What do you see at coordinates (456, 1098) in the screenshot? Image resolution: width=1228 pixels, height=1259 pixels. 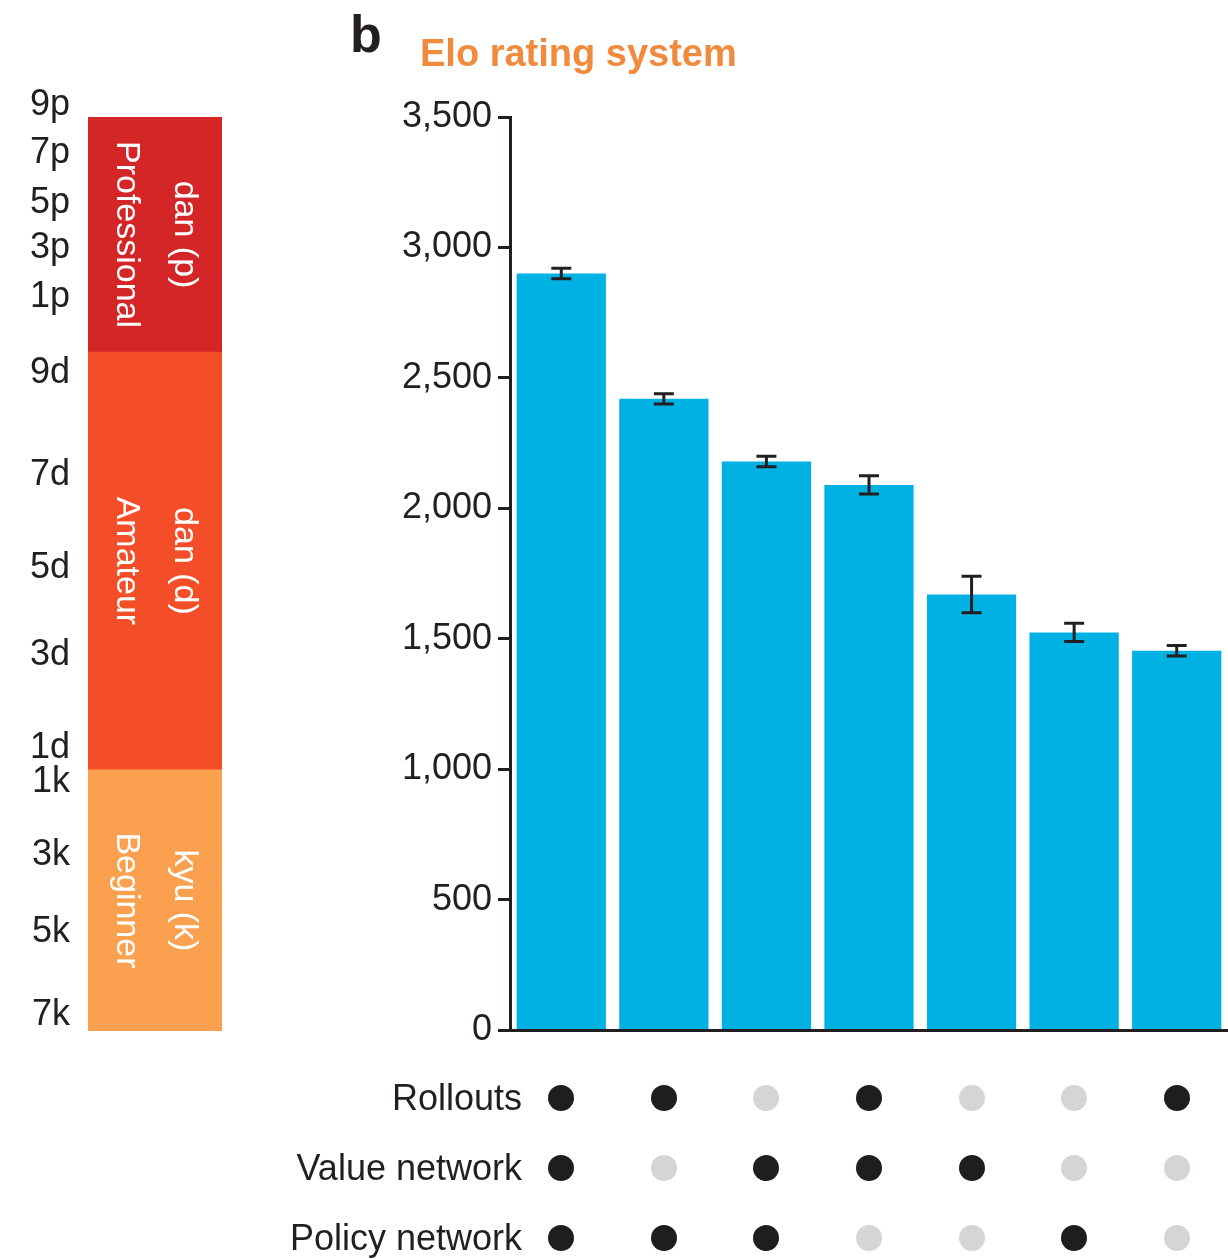 I see `text: Rollouts` at bounding box center [456, 1098].